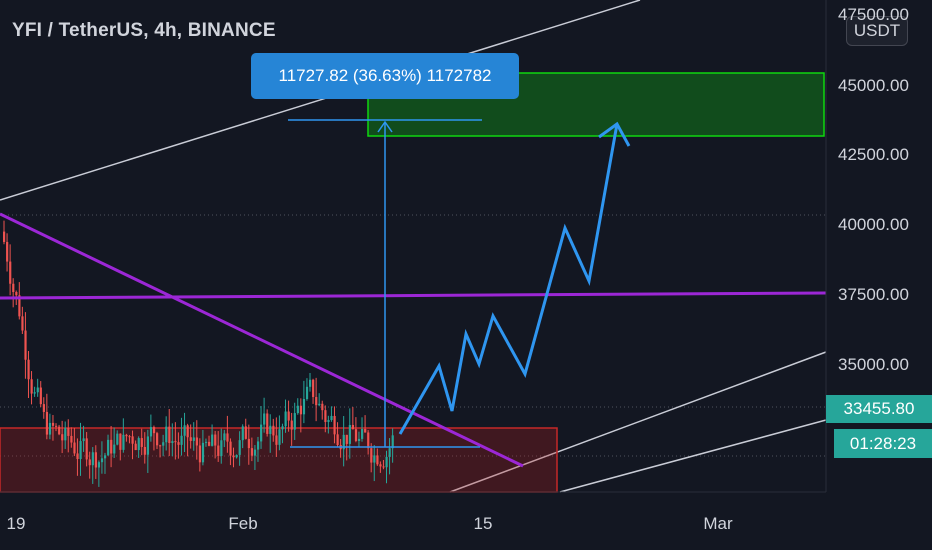 This screenshot has width=932, height=550. Describe the element at coordinates (873, 224) in the screenshot. I see `price-label: 40000.00` at that location.